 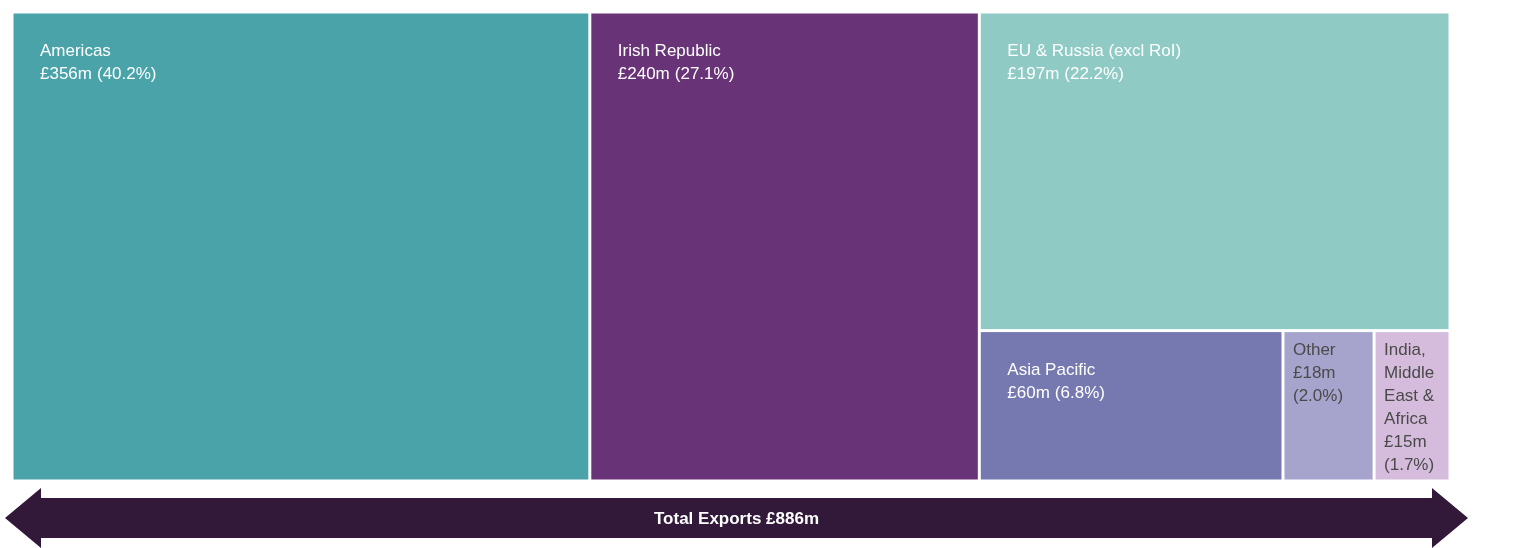 I want to click on data-label: £197m, so click(x=1033, y=73).